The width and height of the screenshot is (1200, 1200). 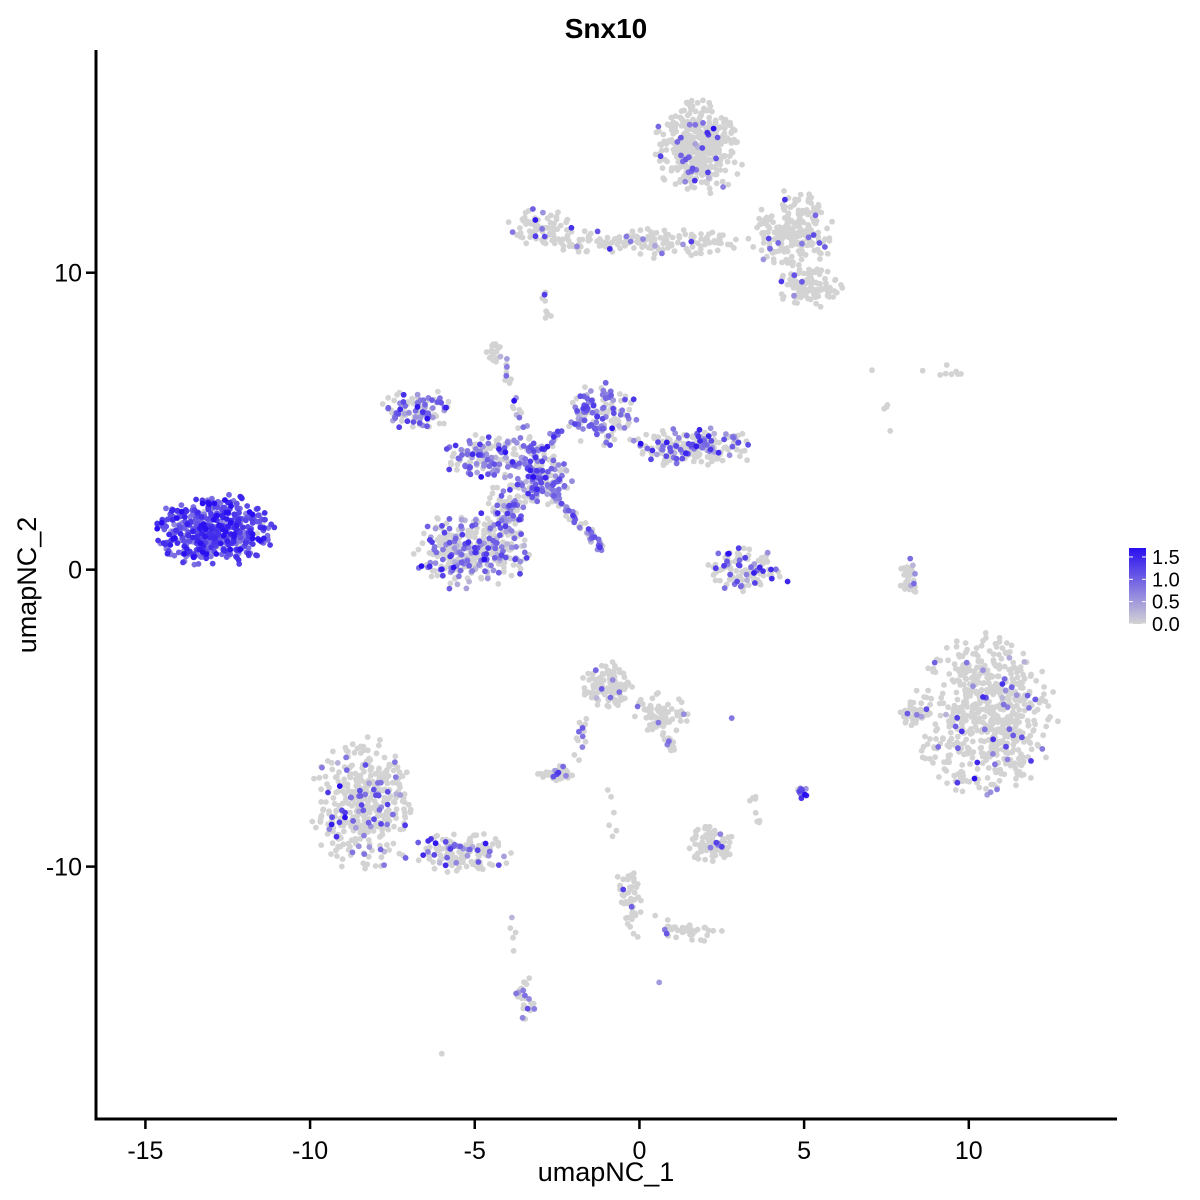 I want to click on x-axis-label: umapNC_1, so click(x=606, y=1172).